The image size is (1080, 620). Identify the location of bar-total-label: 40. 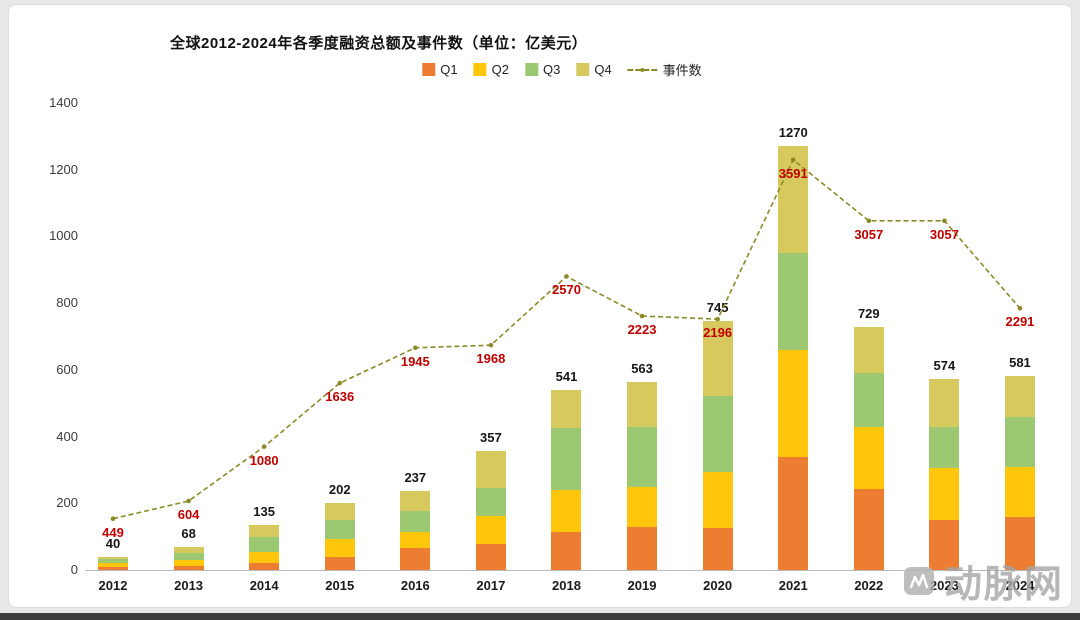
(113, 543).